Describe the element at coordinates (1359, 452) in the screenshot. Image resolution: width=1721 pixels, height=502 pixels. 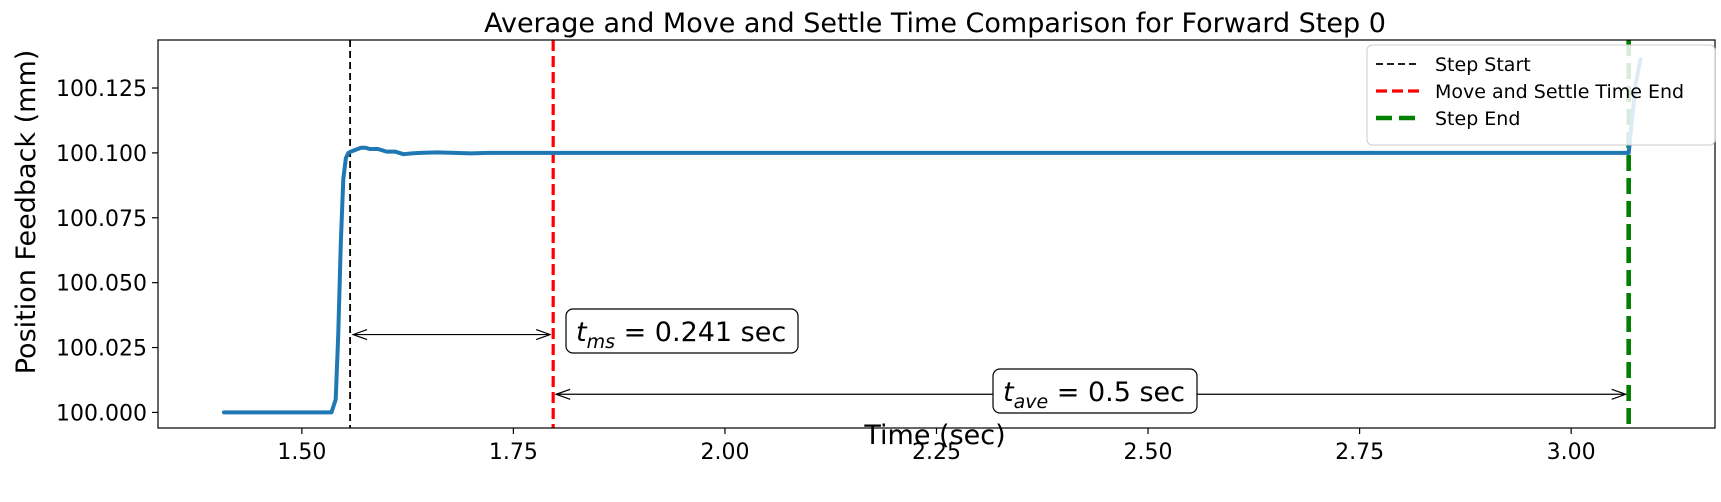
I see `x-tick-label: 2.75` at that location.